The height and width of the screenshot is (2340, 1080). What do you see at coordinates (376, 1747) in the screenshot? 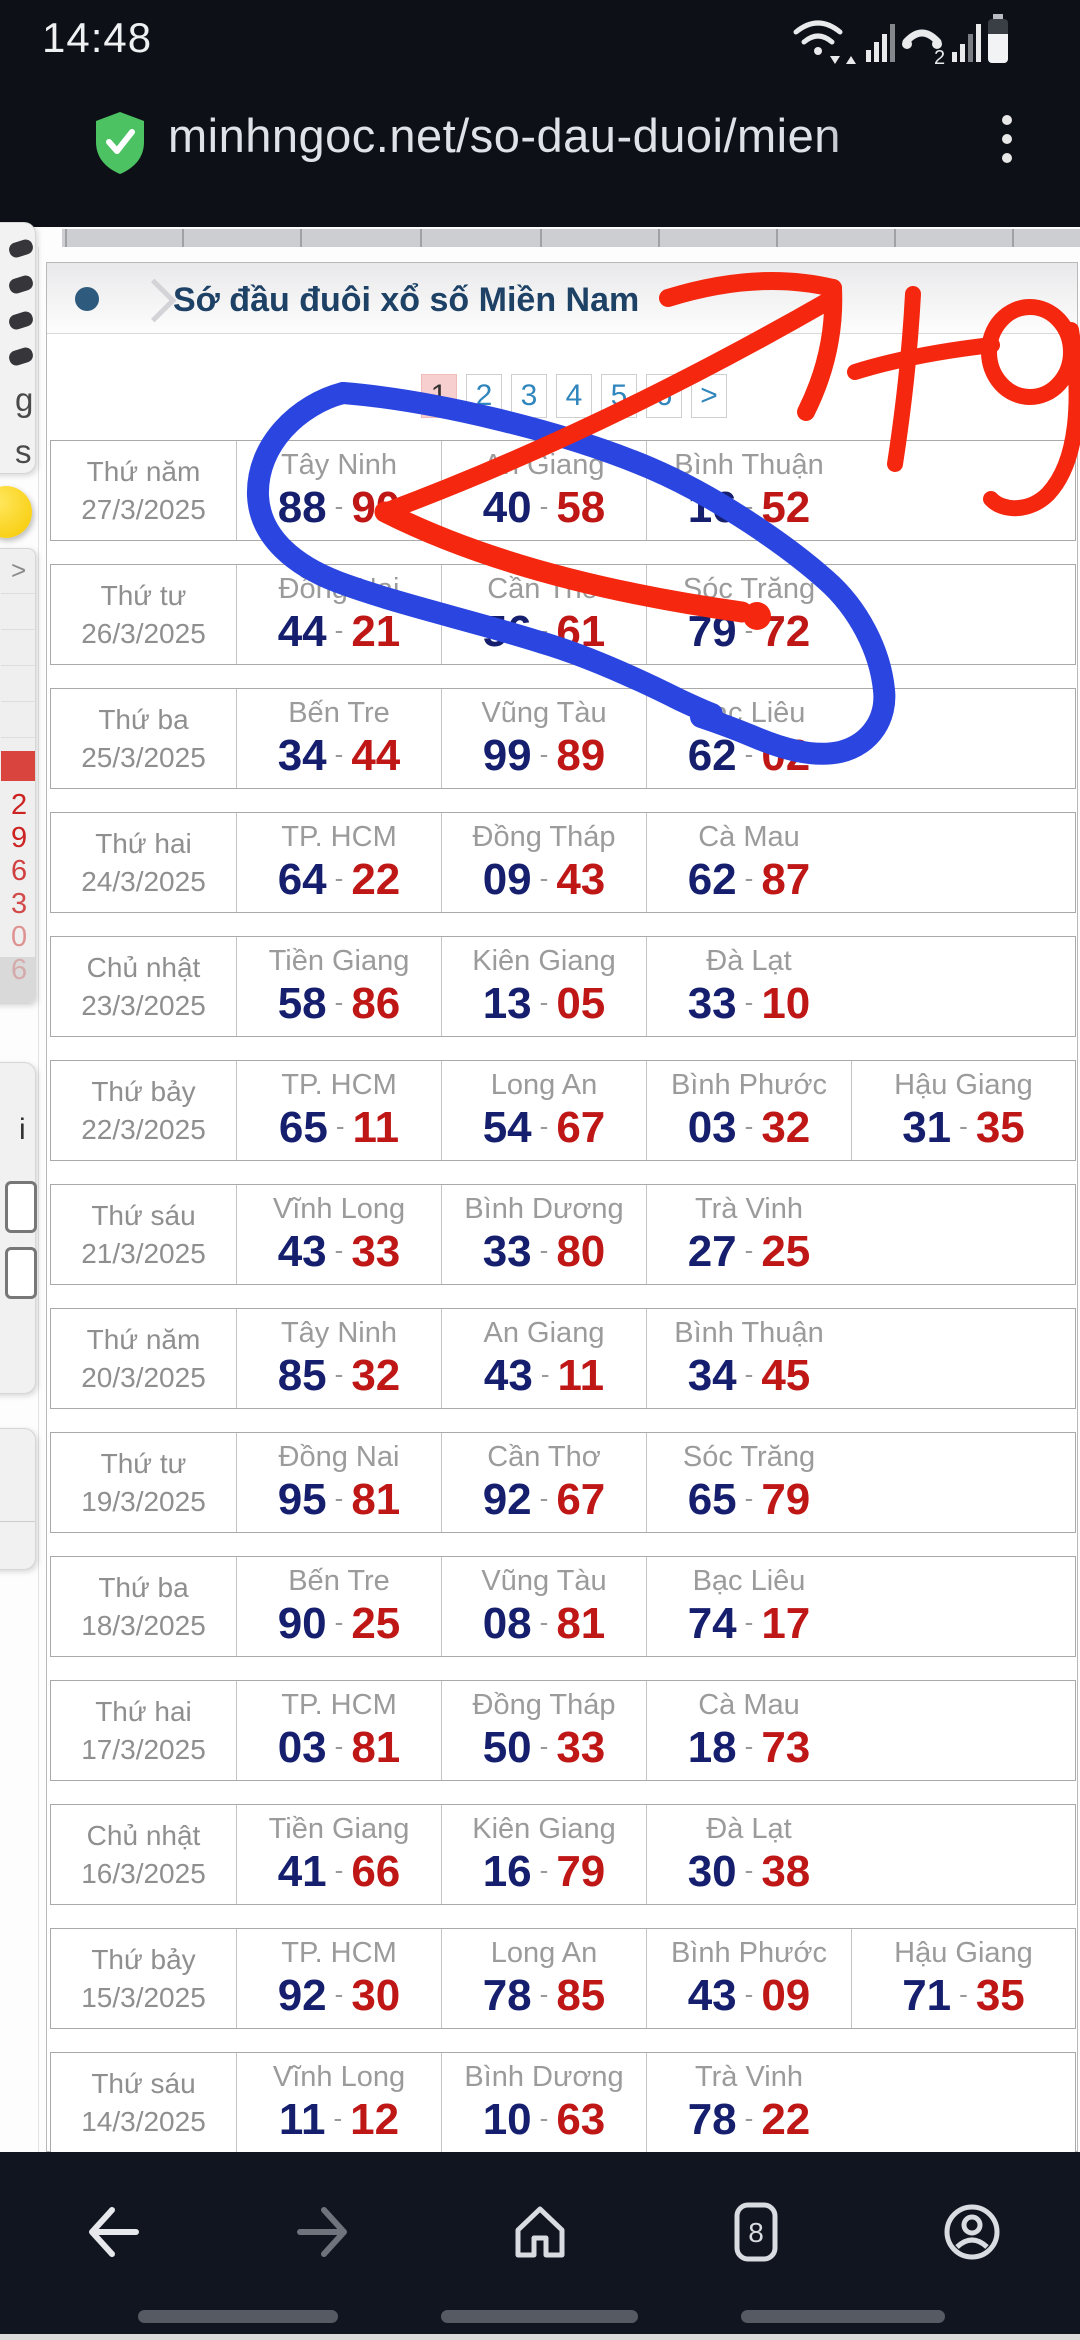
I see `tail-number: 81` at bounding box center [376, 1747].